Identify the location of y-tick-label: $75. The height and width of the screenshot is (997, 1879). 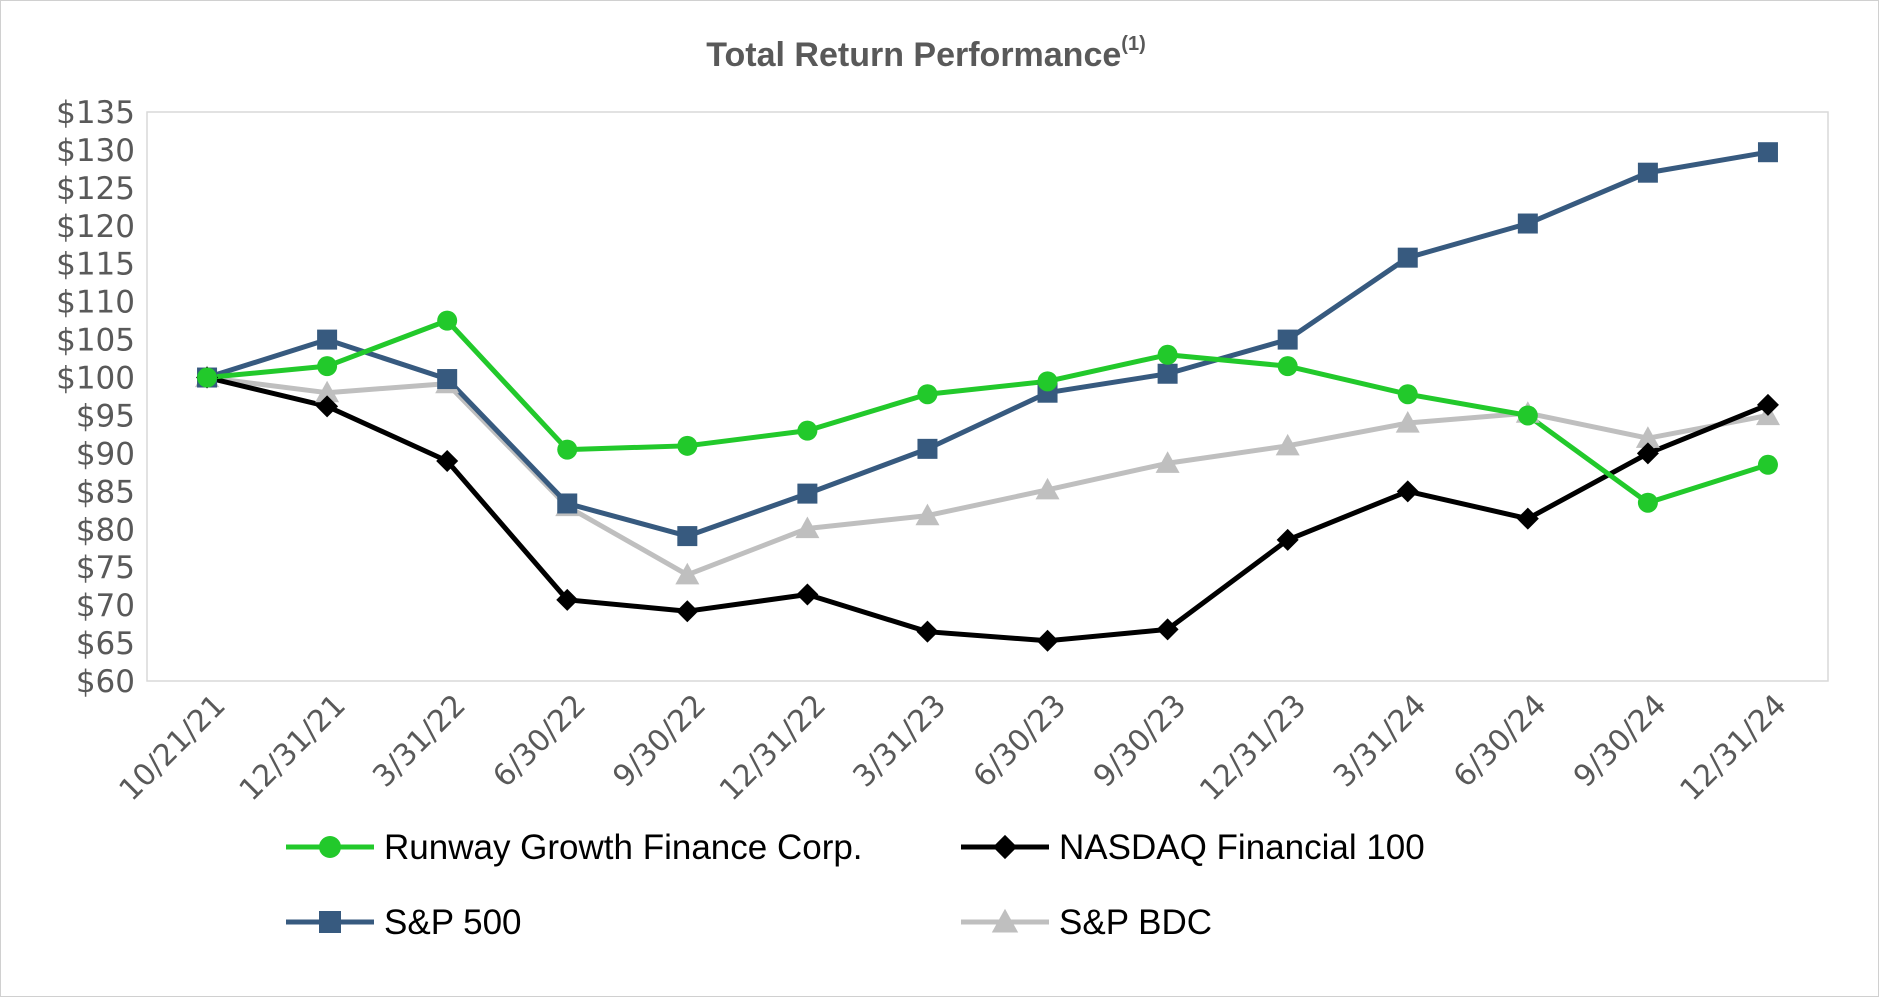
(105, 568).